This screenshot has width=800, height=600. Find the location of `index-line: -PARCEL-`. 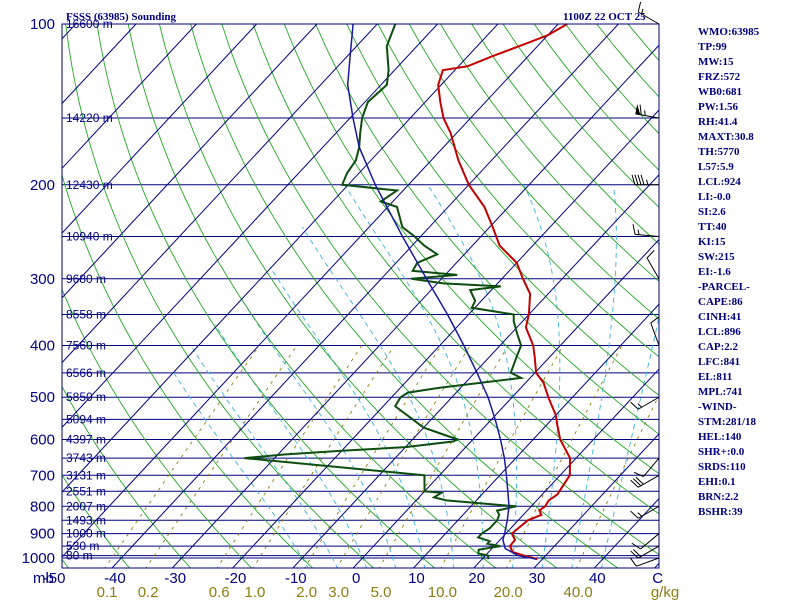

index-line: -PARCEL- is located at coordinates (724, 287).